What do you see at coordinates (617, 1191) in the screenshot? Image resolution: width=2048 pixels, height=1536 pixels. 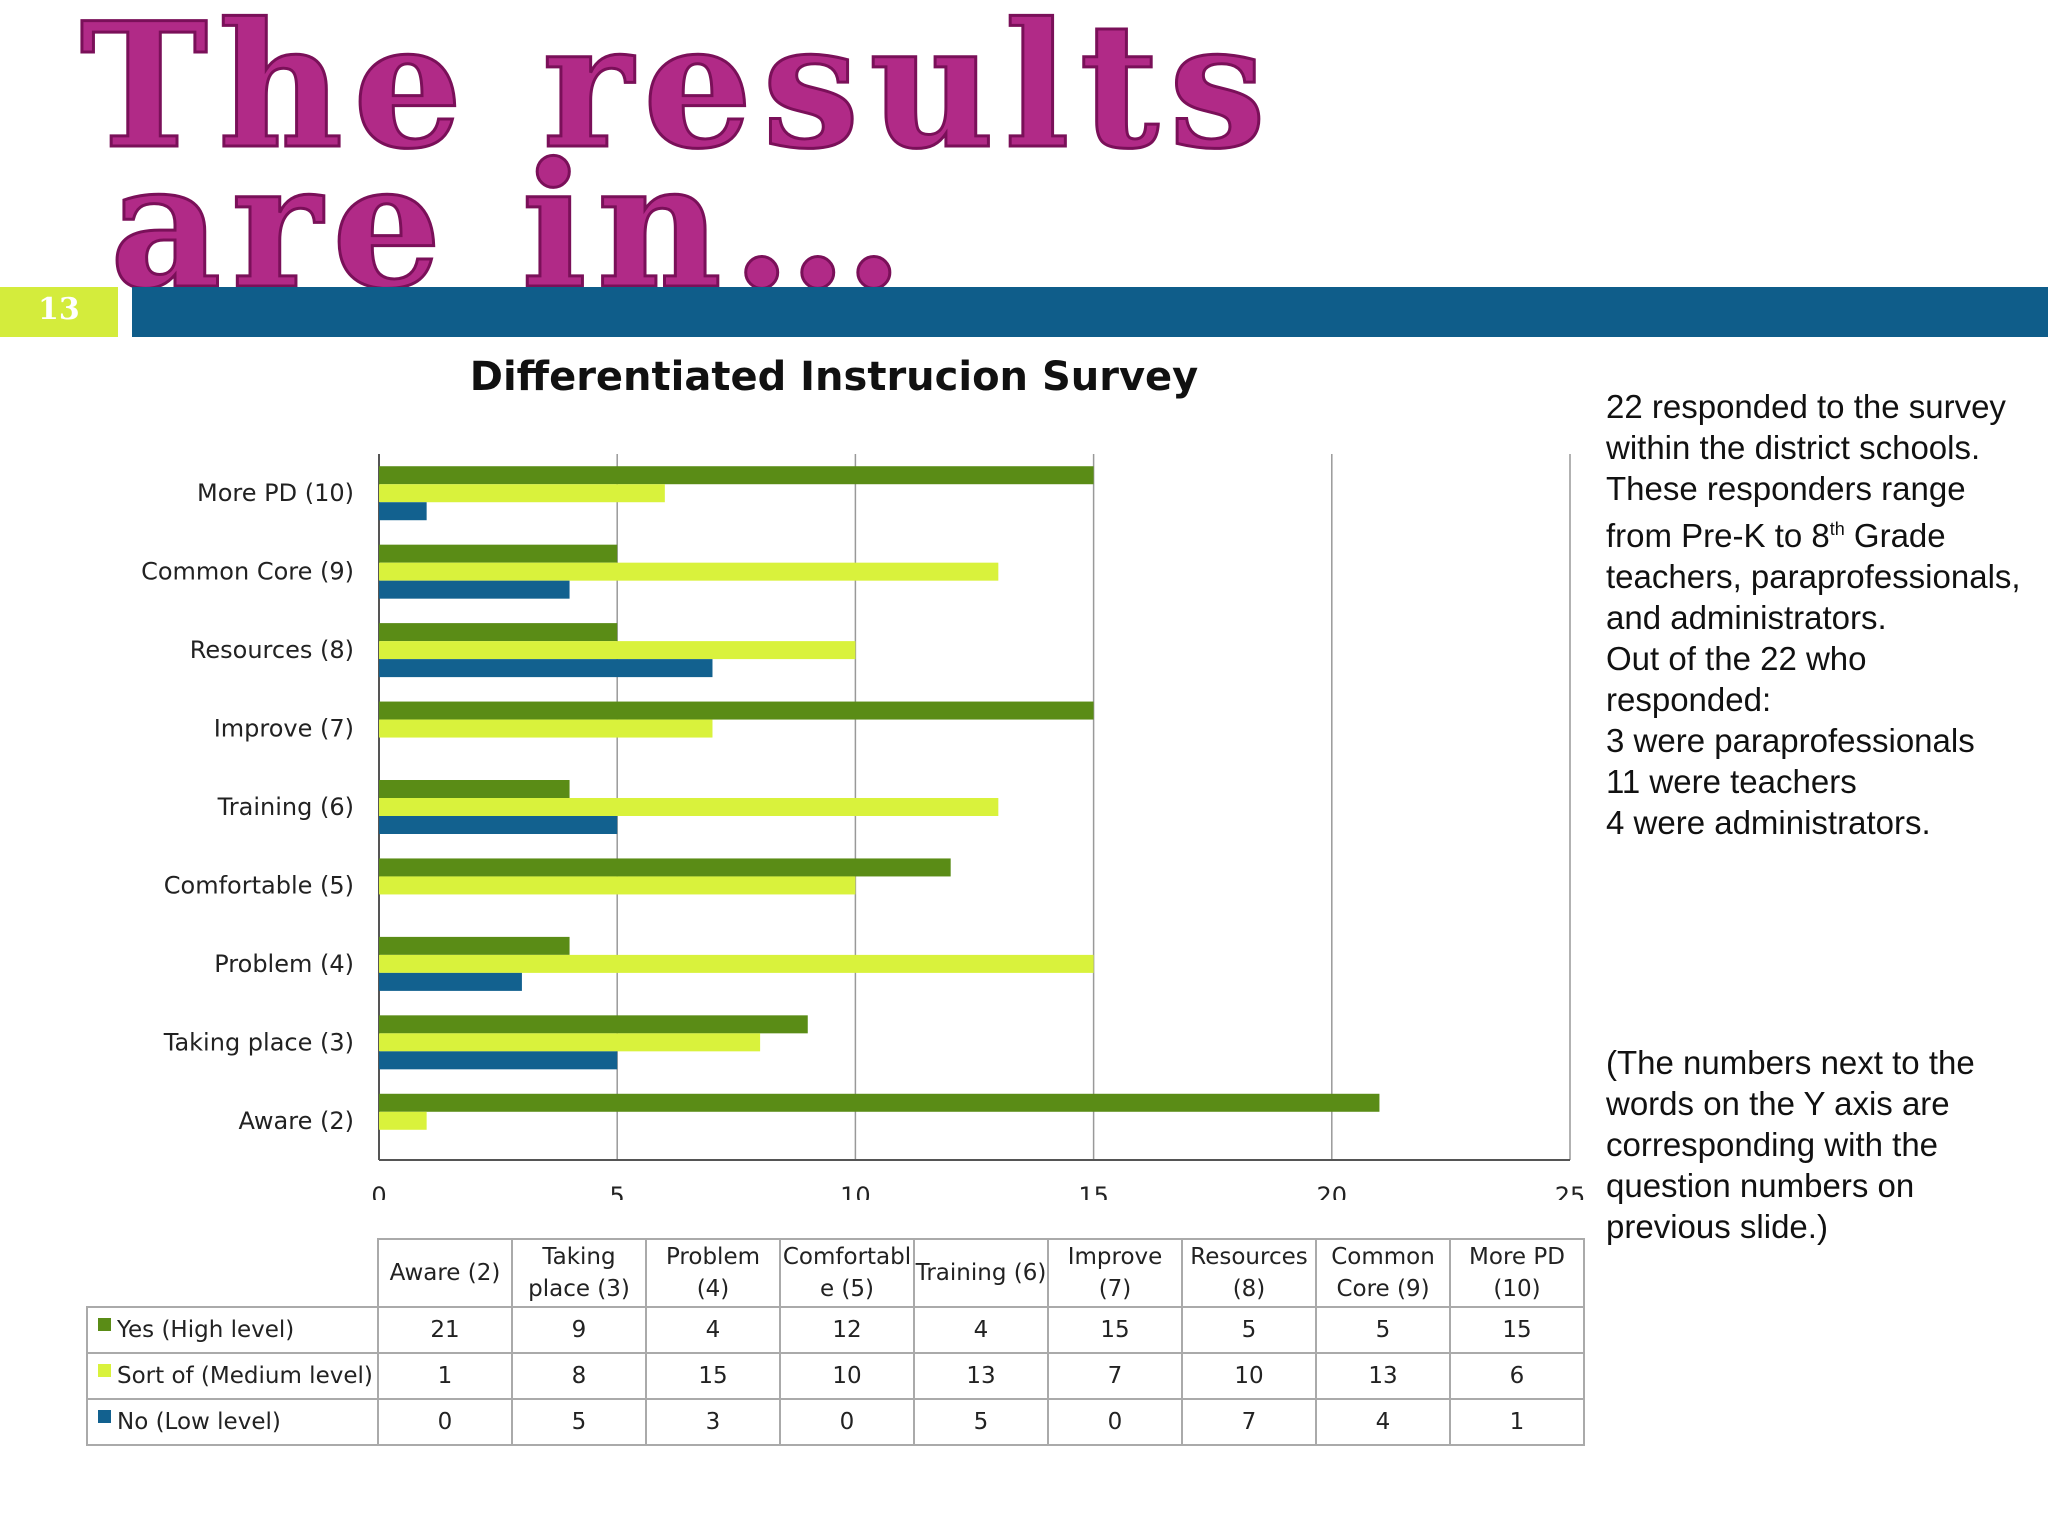 I see `x-tick-label: 5` at bounding box center [617, 1191].